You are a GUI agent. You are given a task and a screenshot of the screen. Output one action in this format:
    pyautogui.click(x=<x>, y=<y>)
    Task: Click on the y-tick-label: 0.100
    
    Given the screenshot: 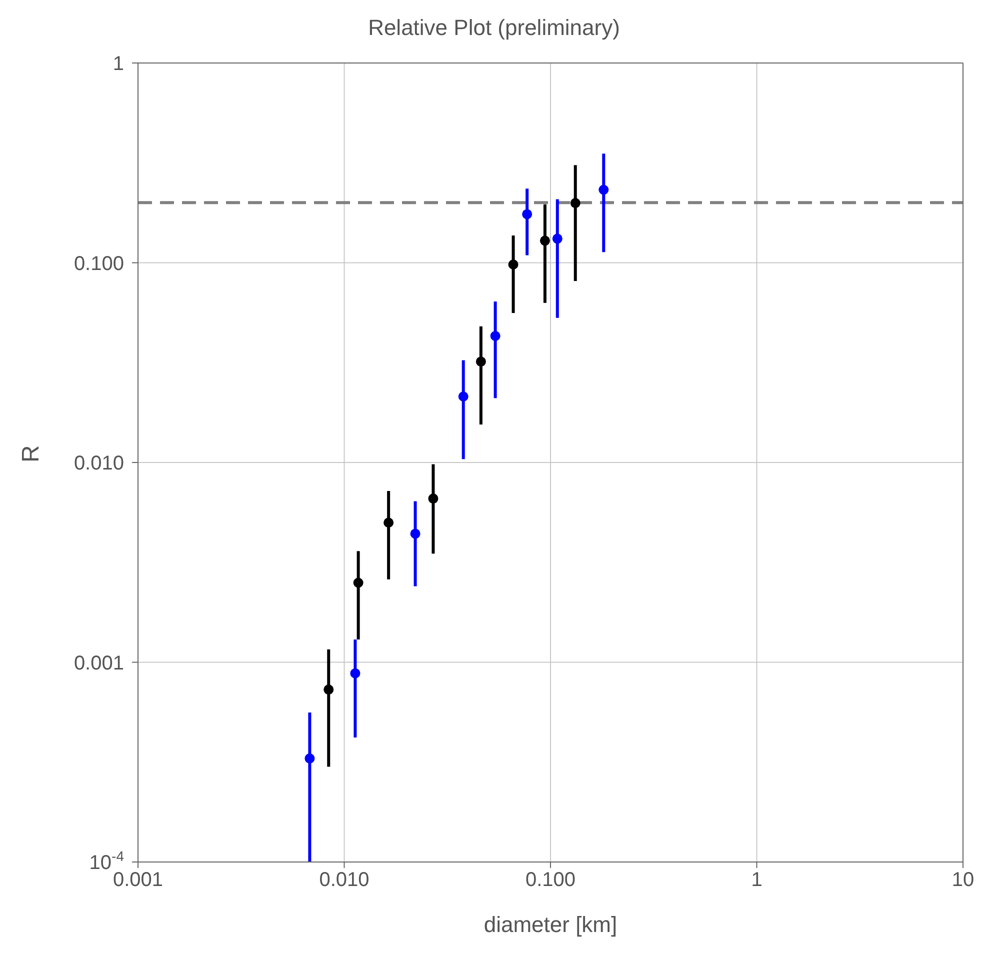 What is the action you would take?
    pyautogui.click(x=99, y=263)
    